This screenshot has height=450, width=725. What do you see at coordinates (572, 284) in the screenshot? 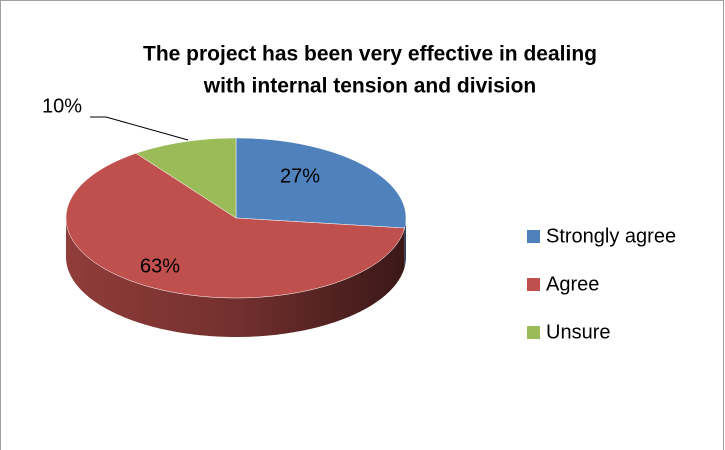
I see `legend-label: Agree` at bounding box center [572, 284].